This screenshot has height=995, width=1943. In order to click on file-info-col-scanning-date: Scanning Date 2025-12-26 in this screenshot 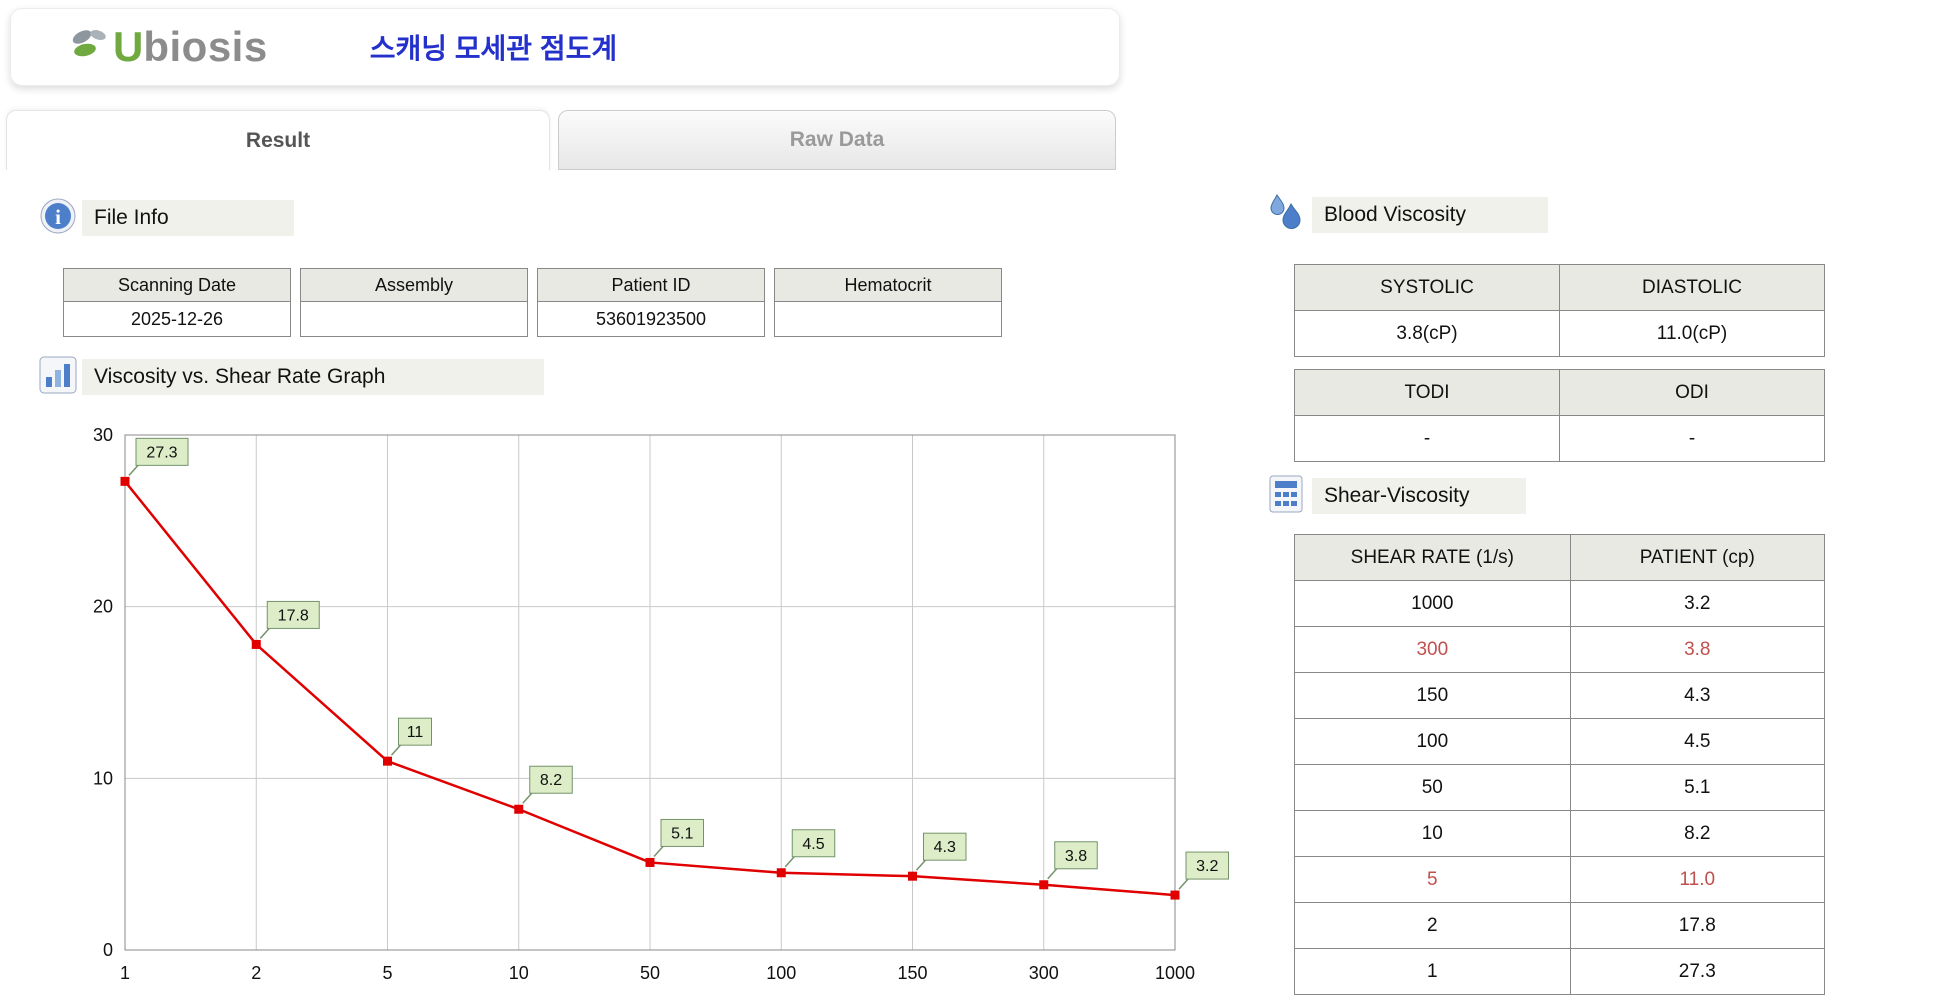, I will do `click(177, 302)`.